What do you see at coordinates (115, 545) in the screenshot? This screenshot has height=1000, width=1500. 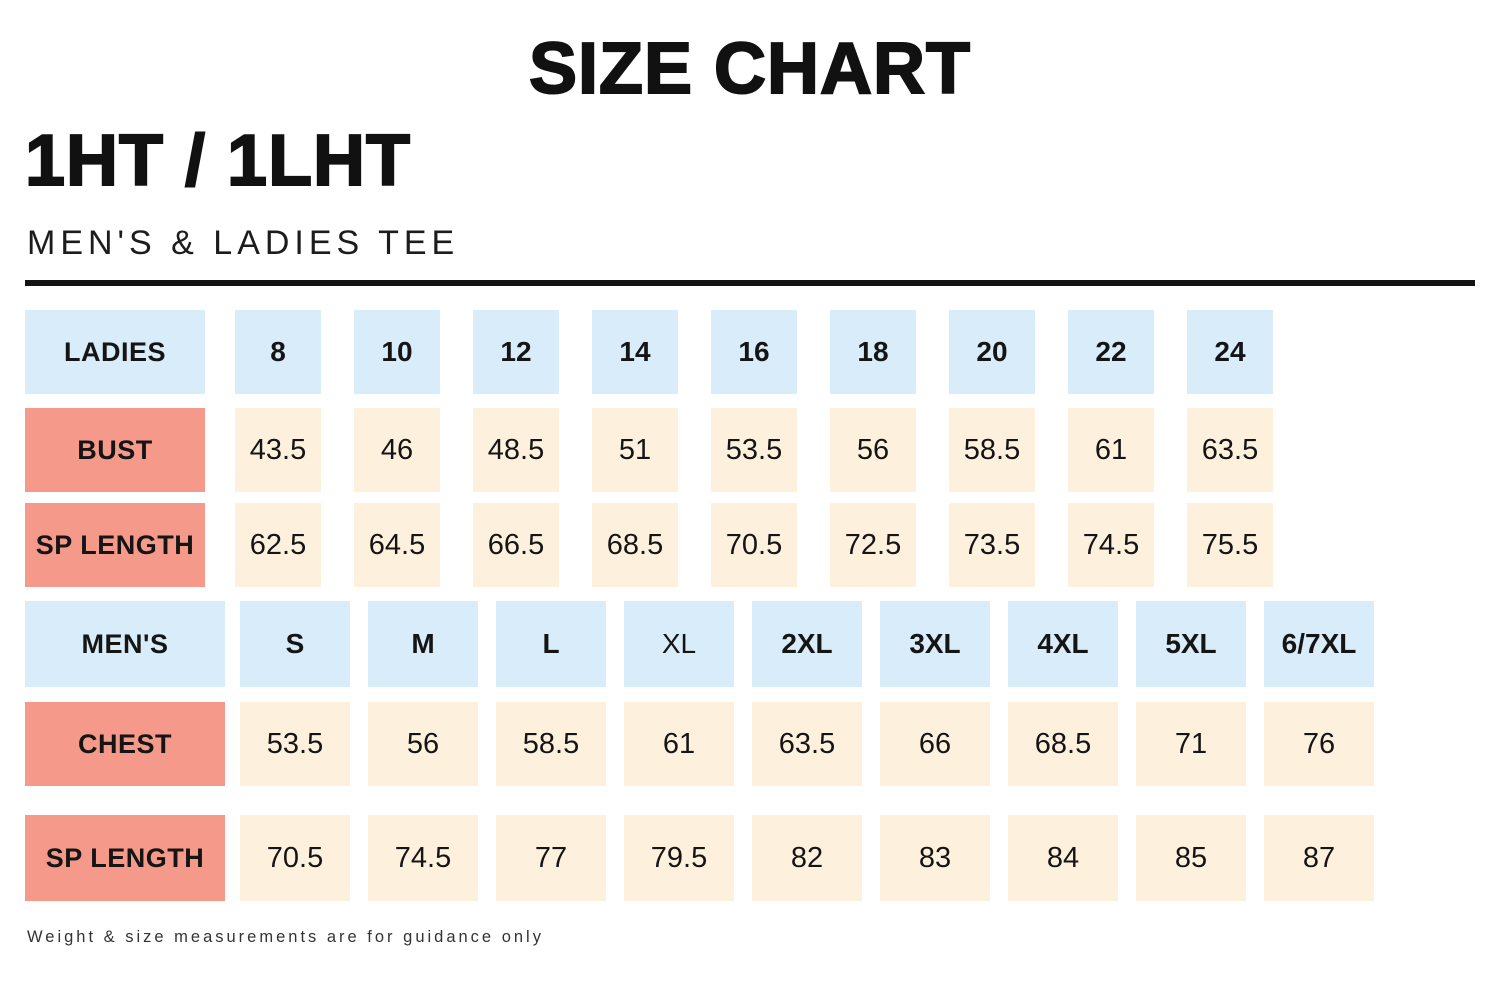 I see `ladies-sp-length-row-label: SP LENGTH` at bounding box center [115, 545].